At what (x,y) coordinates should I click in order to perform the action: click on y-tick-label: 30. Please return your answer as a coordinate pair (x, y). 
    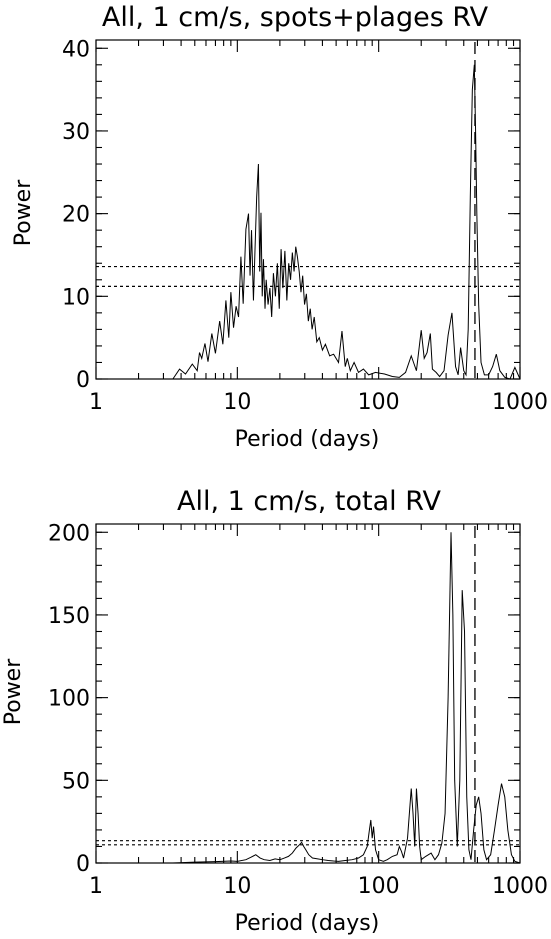
    Looking at the image, I should click on (76, 132).